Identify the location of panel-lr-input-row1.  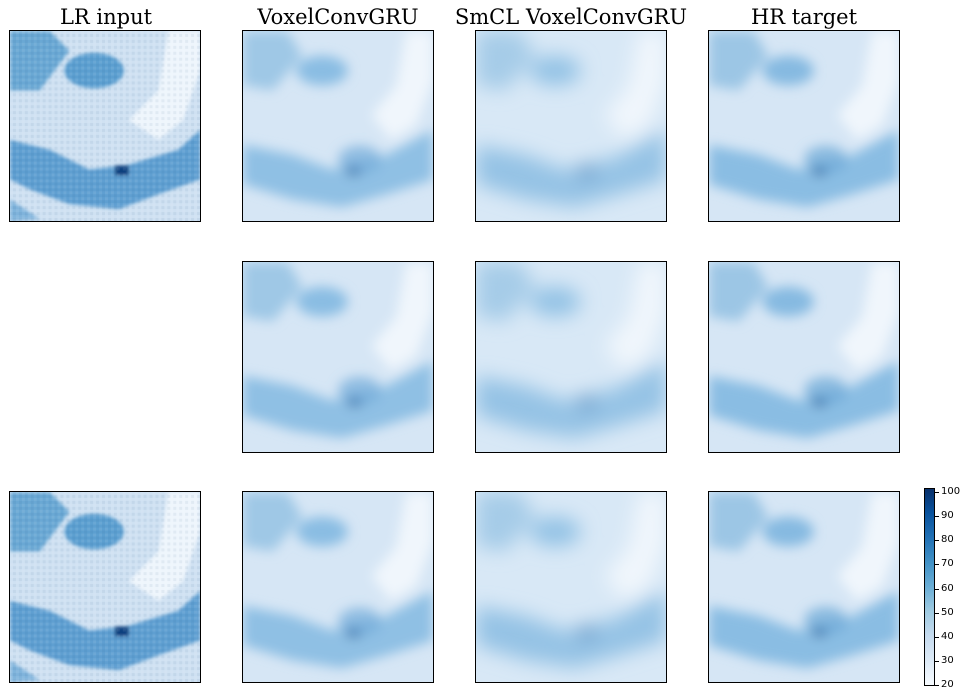
(105, 126).